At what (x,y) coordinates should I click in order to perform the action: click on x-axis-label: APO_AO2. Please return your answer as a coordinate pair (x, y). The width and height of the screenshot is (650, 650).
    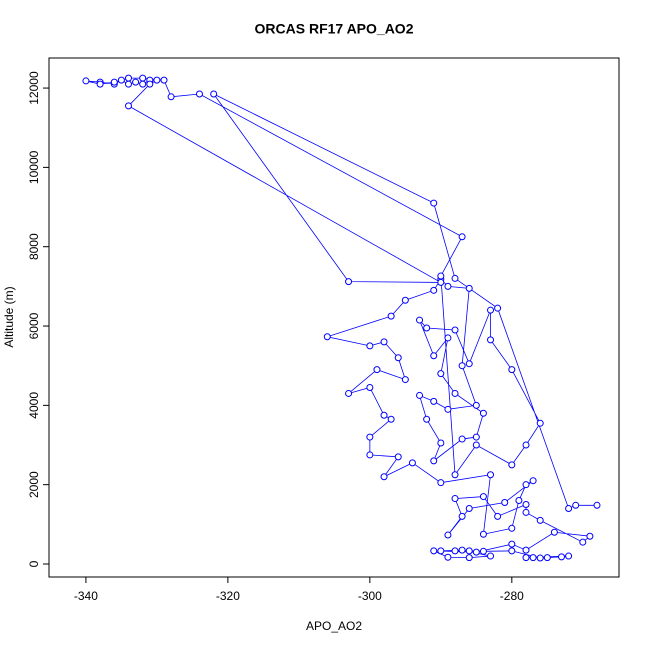
    Looking at the image, I should click on (334, 626).